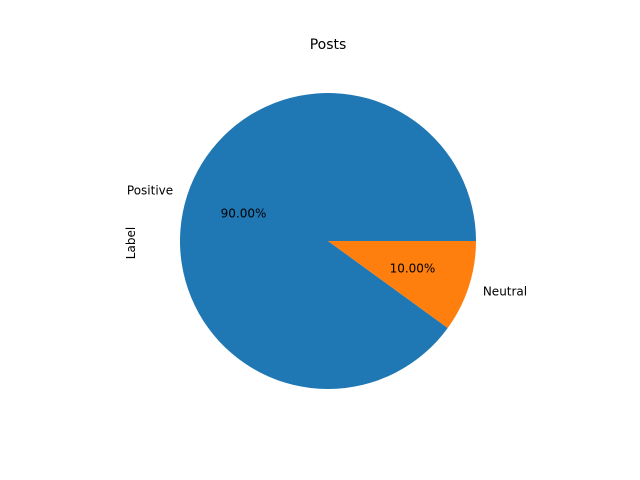  I want to click on slice-label-neutral: Neutral, so click(505, 291).